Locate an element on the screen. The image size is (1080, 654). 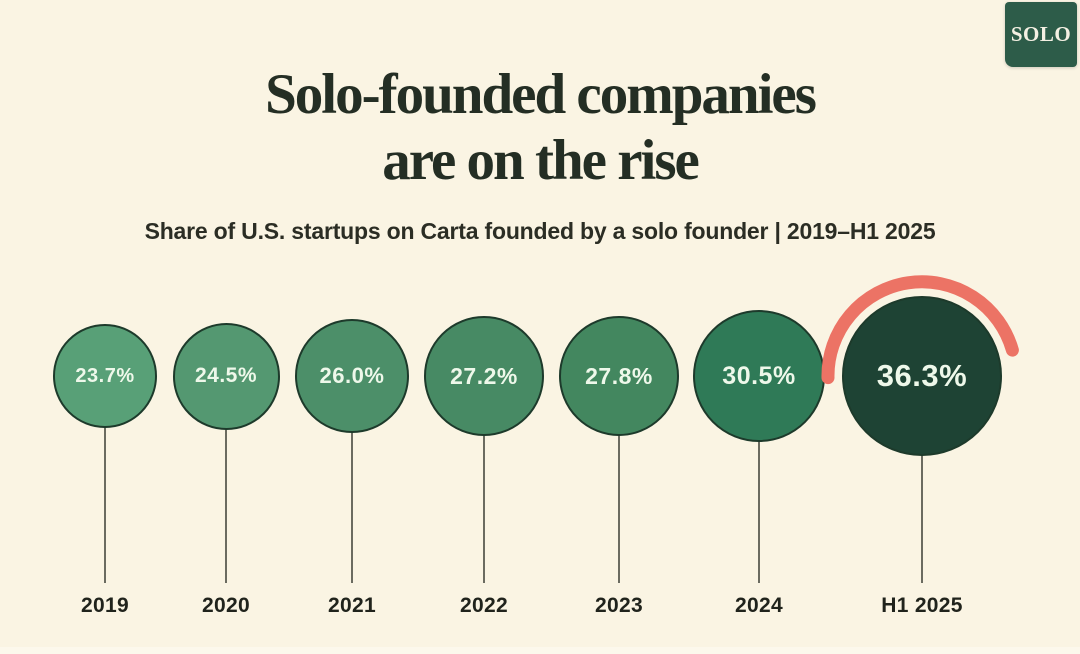
brand-logo-text: SOLO is located at coordinates (1041, 34).